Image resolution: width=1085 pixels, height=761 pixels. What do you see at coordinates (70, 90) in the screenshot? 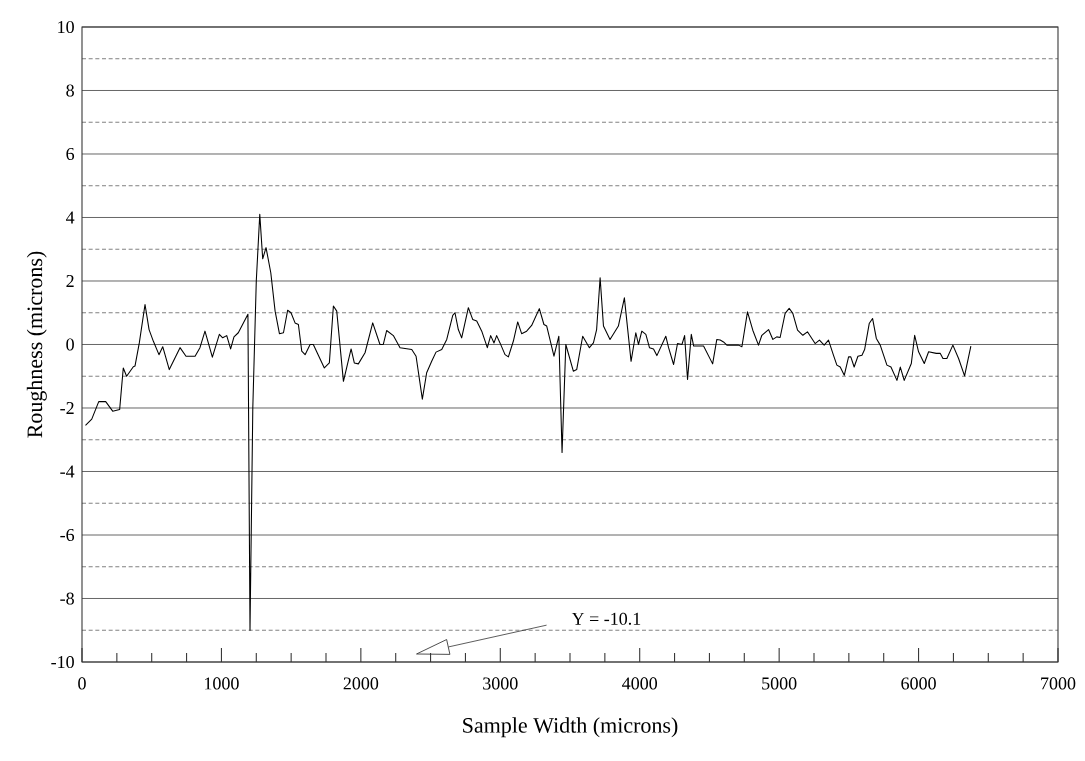
I see `y-tick-label: 8` at bounding box center [70, 90].